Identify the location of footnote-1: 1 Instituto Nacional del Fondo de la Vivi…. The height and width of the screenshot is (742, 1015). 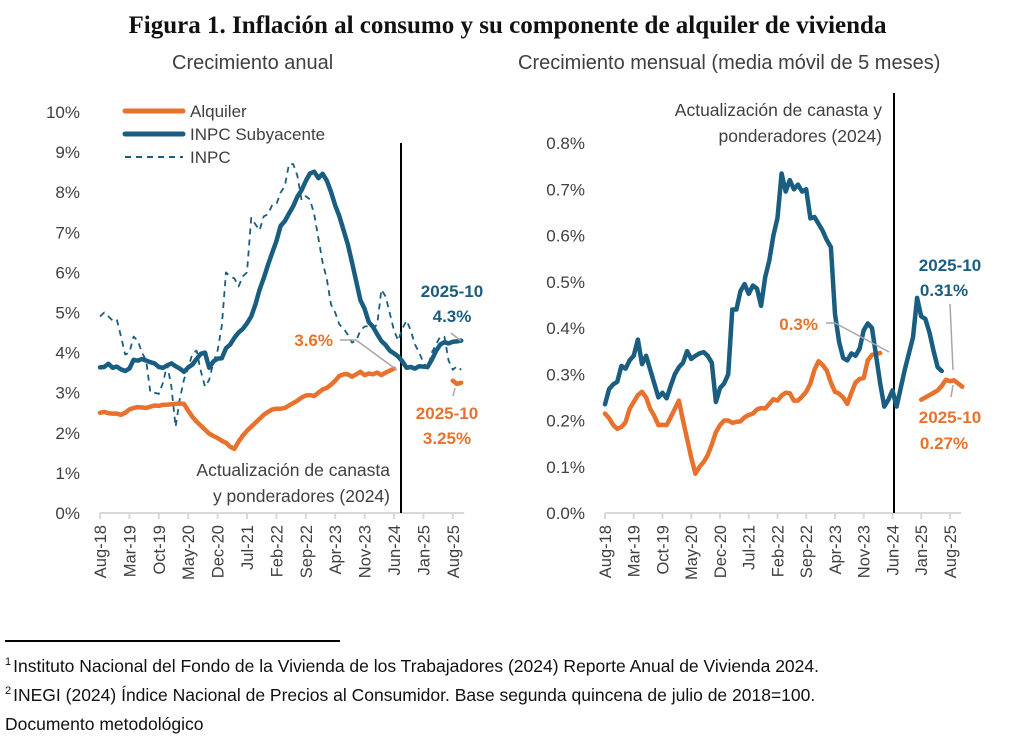
(412, 666).